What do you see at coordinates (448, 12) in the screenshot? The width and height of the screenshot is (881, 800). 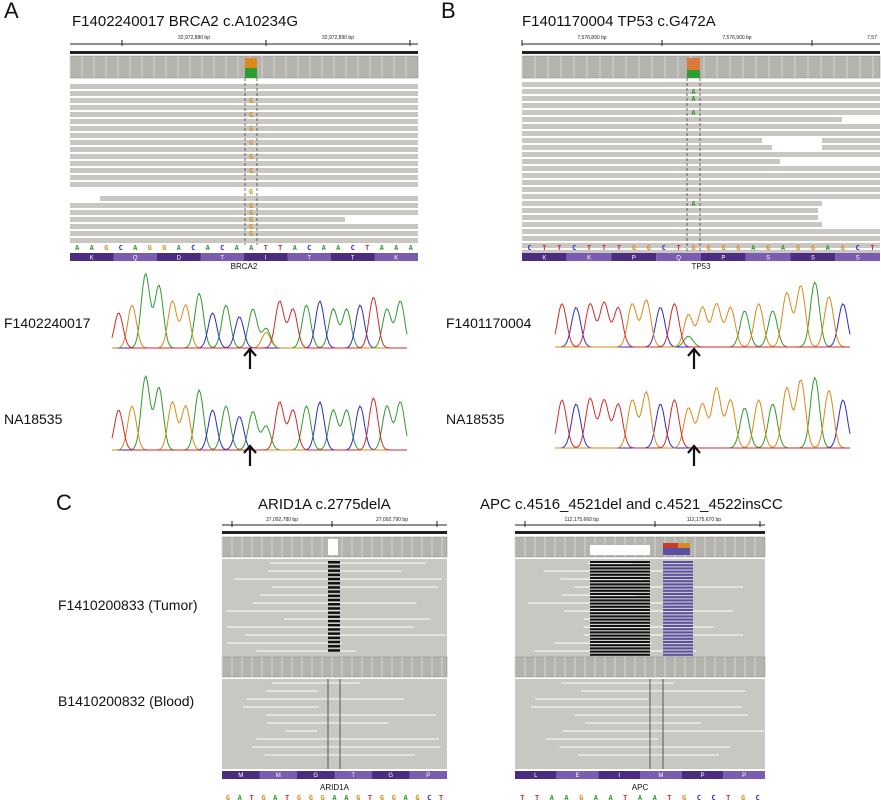 I see `panel-letter-b: B` at bounding box center [448, 12].